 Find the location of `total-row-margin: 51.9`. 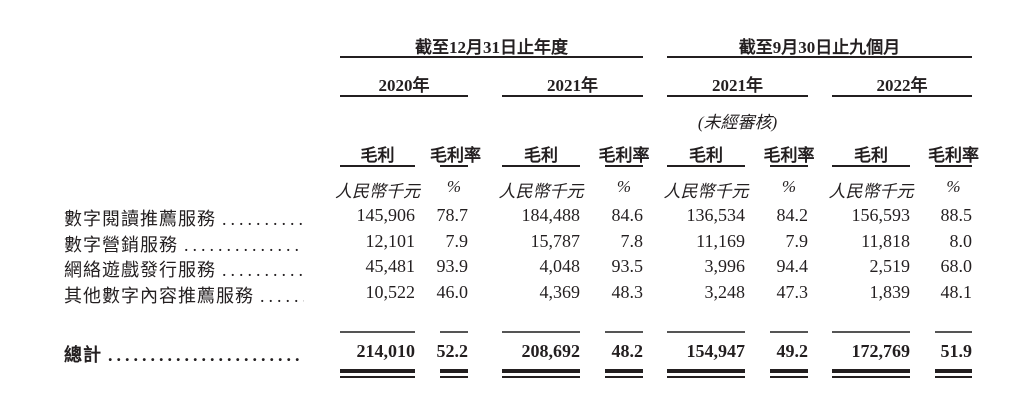

total-row-margin: 51.9 is located at coordinates (956, 351).